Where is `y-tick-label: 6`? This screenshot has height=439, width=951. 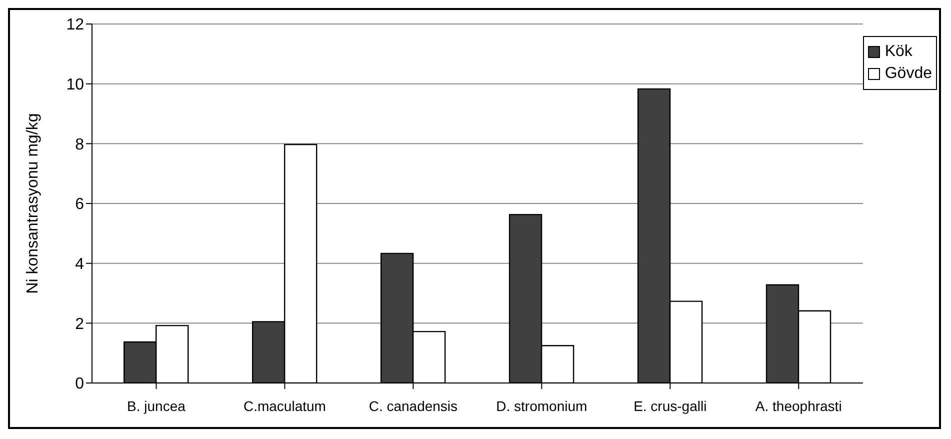 y-tick-label: 6 is located at coordinates (79, 205).